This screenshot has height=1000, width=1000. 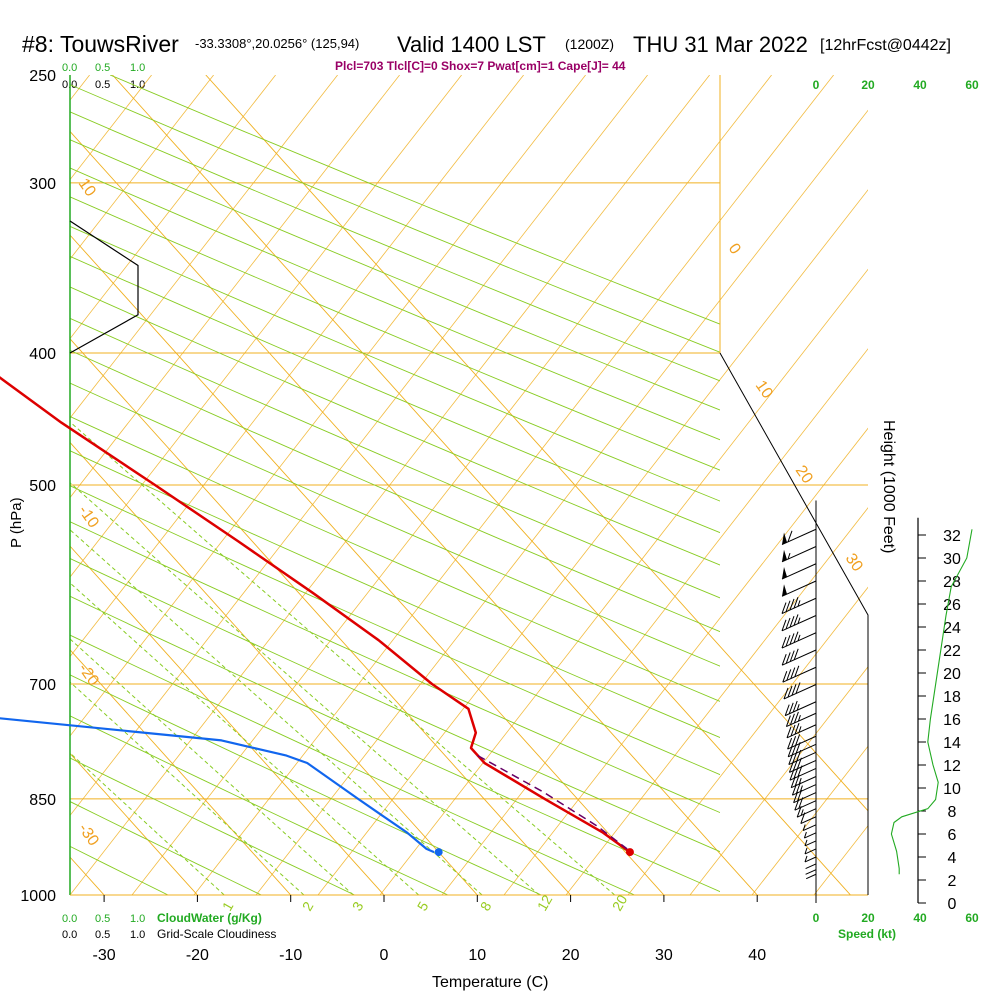 I want to click on forecast-info: [12hrFcst@0442z], so click(x=885, y=45).